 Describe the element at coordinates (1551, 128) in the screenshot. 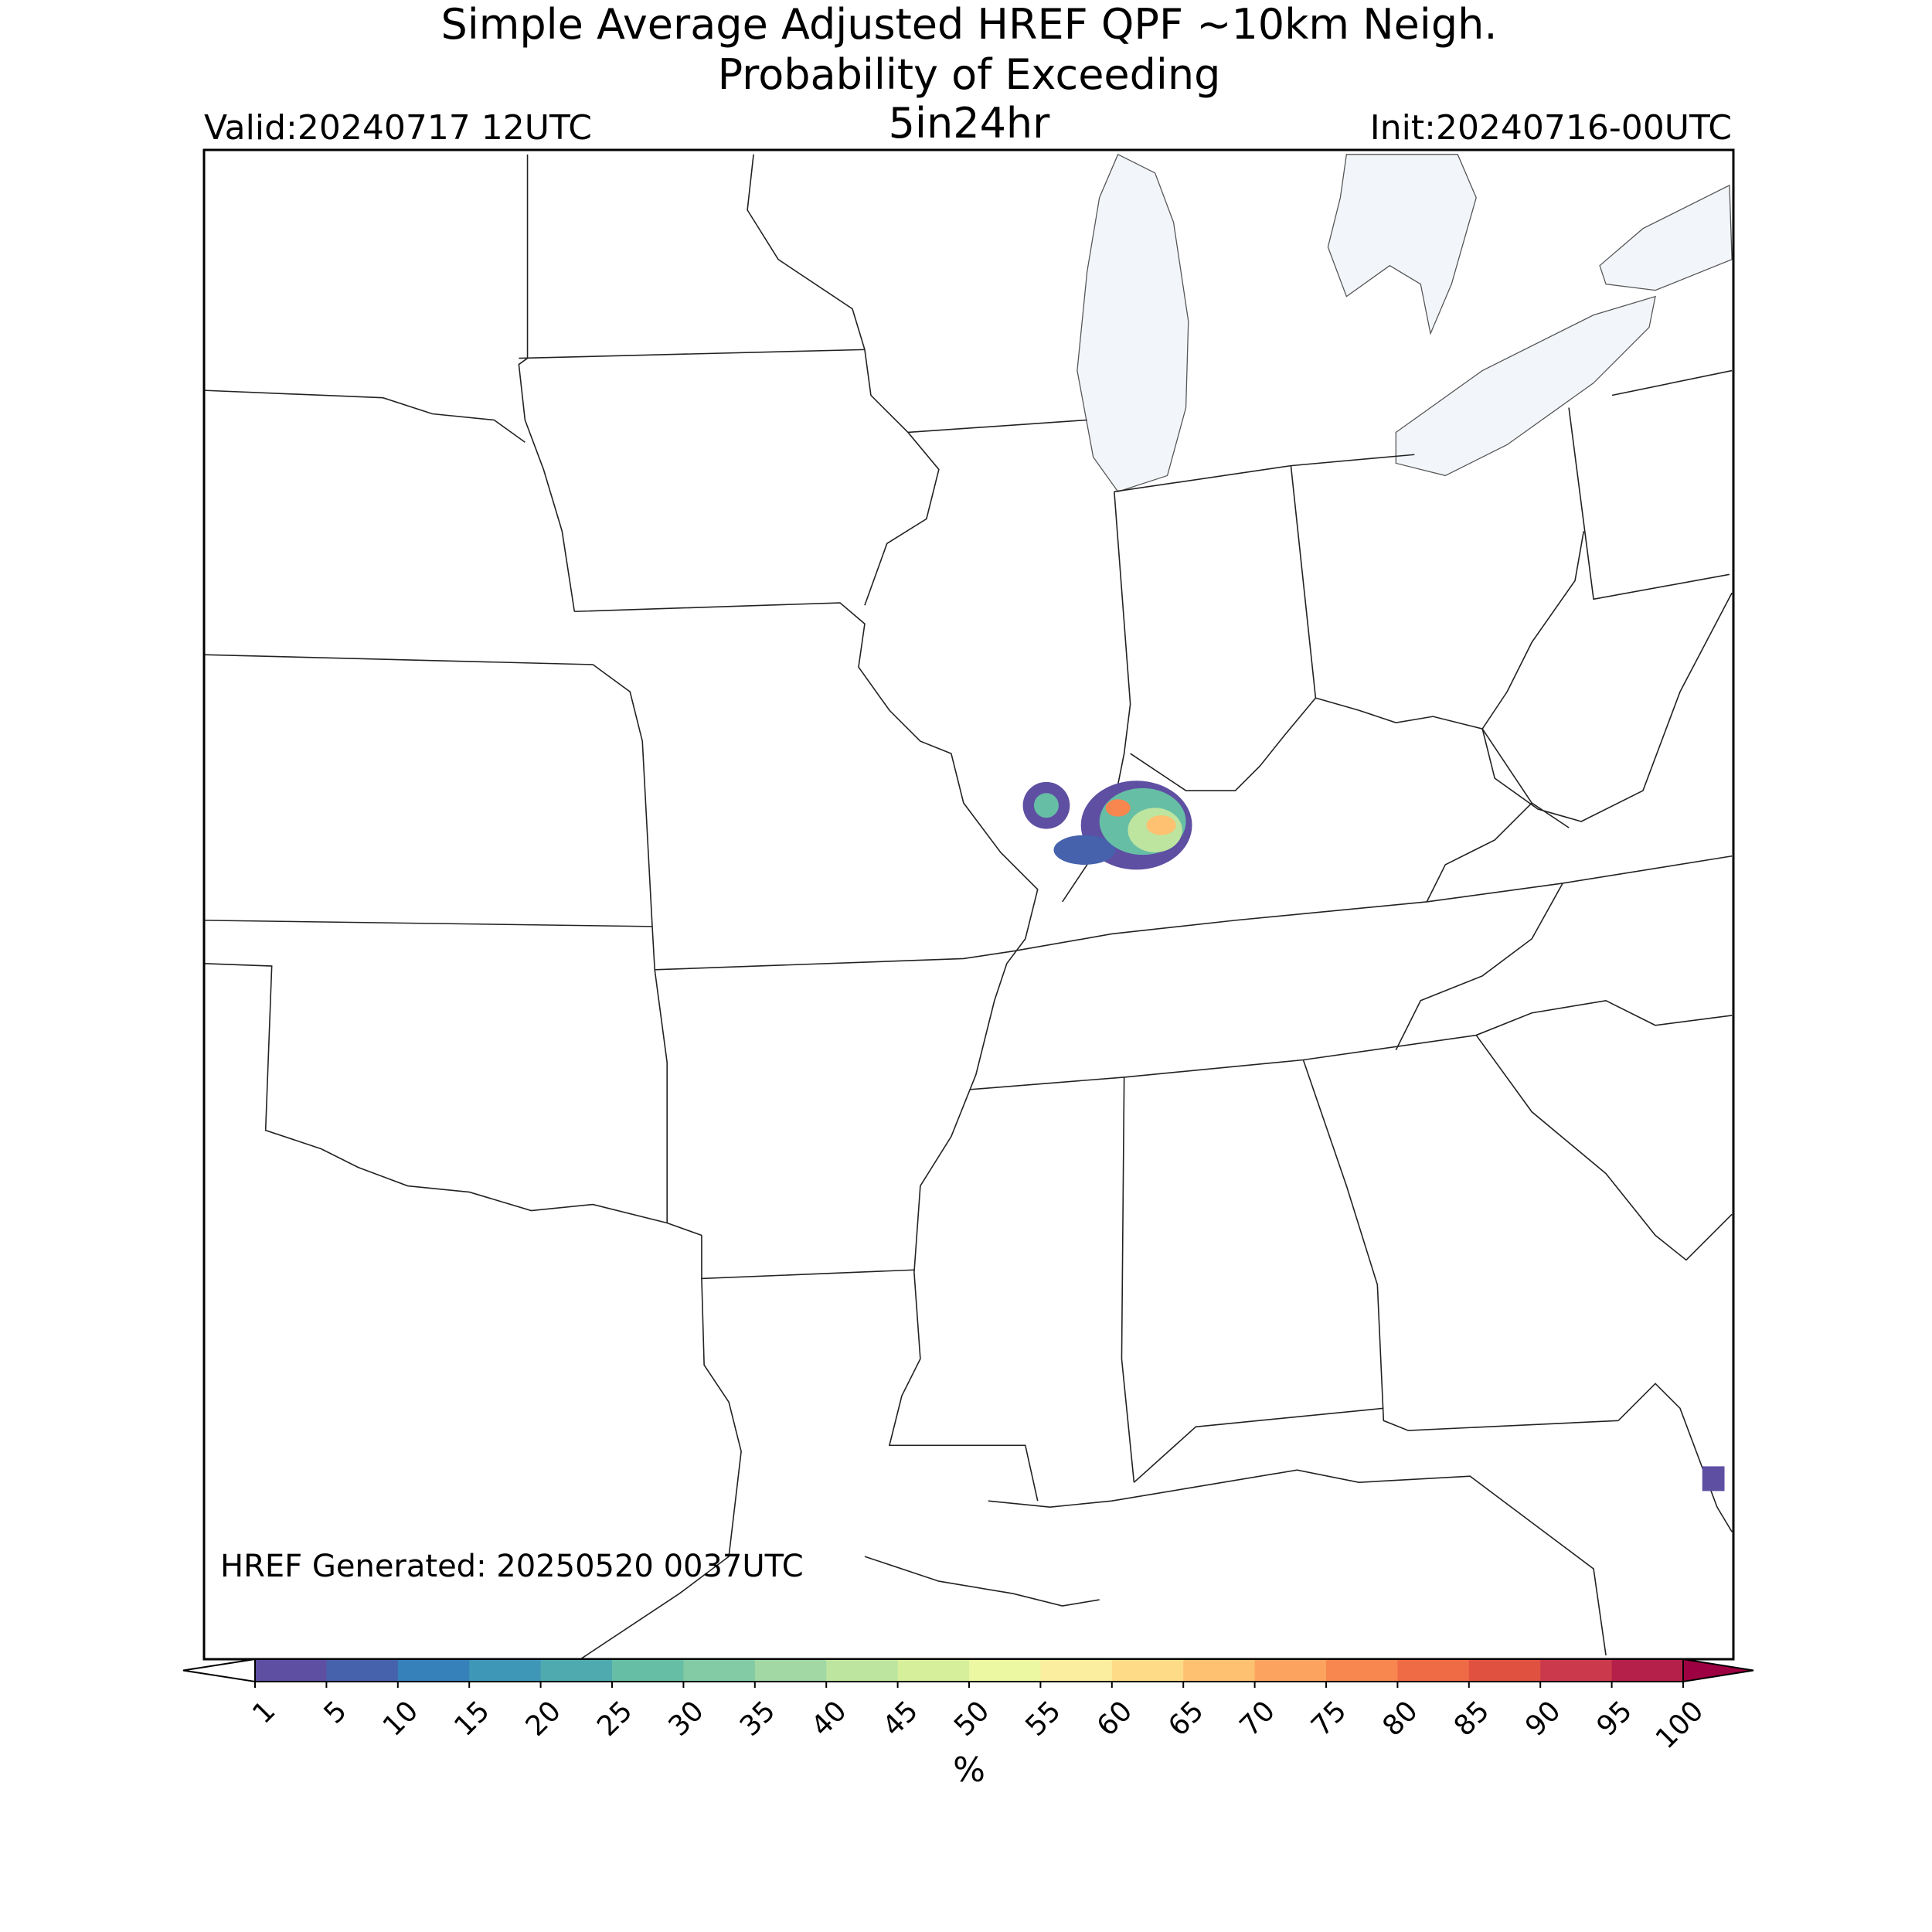

I see `init-time: Init:20240716-00UTC` at that location.